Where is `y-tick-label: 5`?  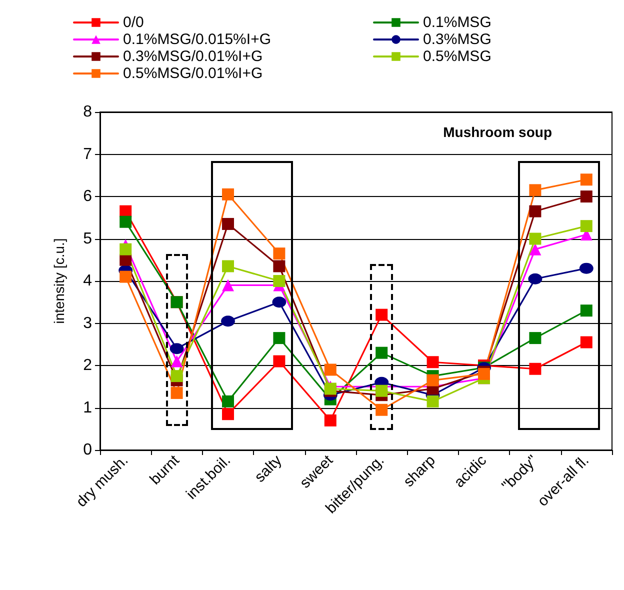 y-tick-label: 5 is located at coordinates (87, 239).